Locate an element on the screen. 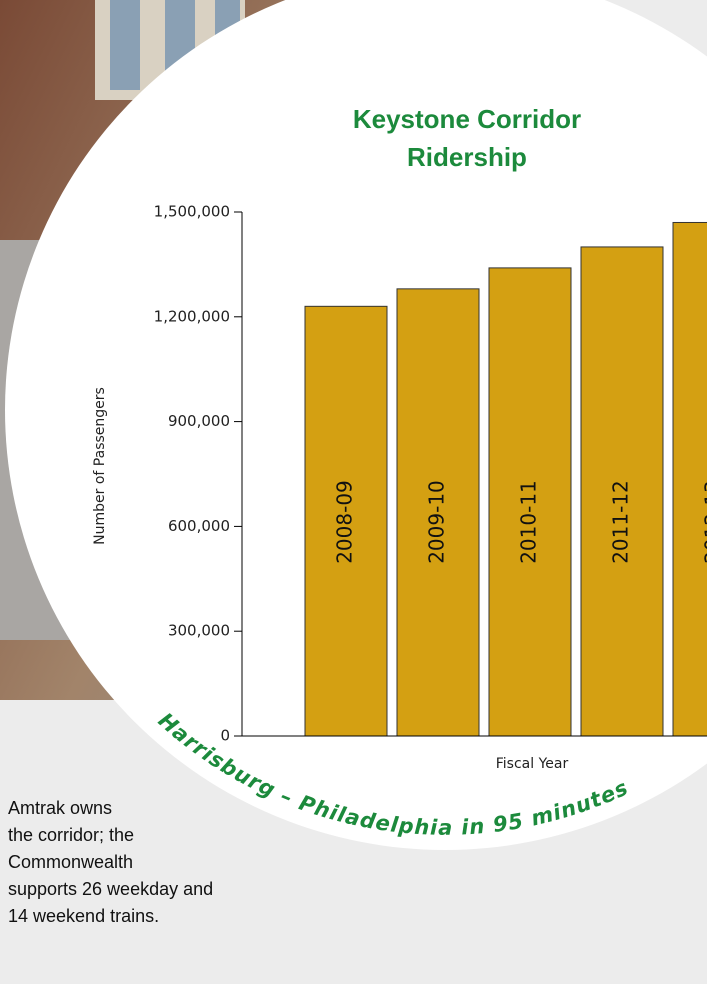  y-tick-label: 300,000 is located at coordinates (199, 631).